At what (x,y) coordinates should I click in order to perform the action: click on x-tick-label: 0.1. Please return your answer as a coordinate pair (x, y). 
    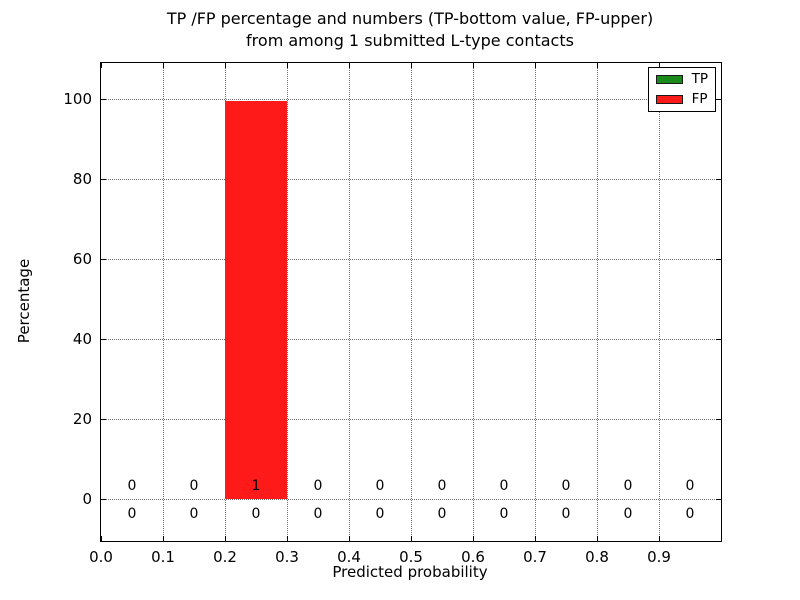
    Looking at the image, I should click on (163, 557).